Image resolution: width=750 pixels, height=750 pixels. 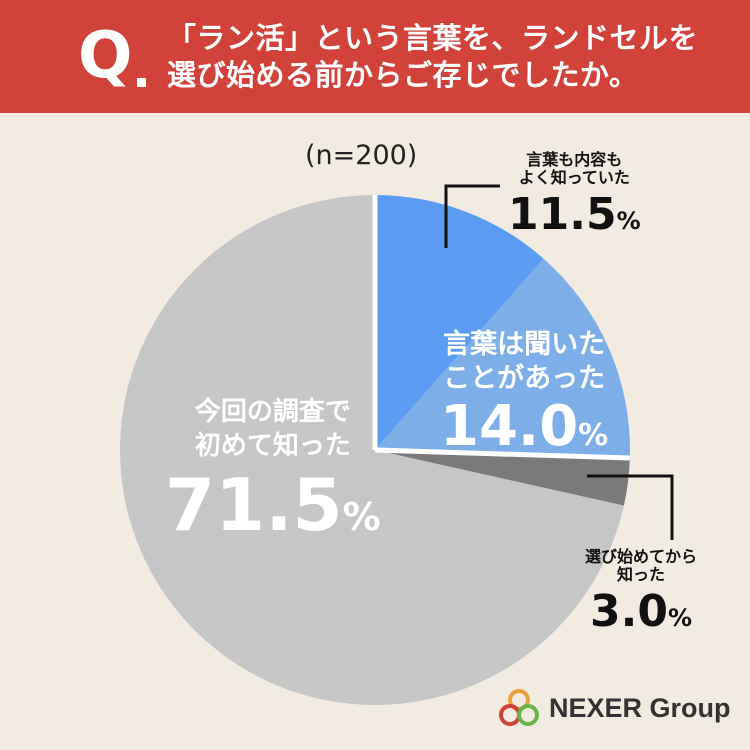 What do you see at coordinates (509, 426) in the screenshot?
I see `slice-value: 14.0` at bounding box center [509, 426].